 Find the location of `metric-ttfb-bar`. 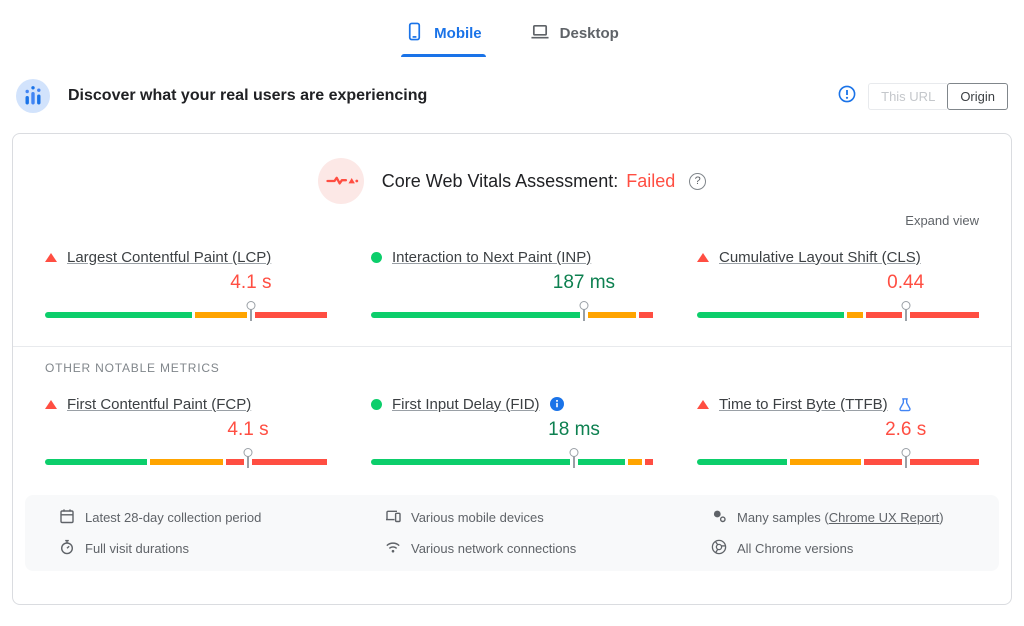

metric-ttfb-bar is located at coordinates (838, 459).